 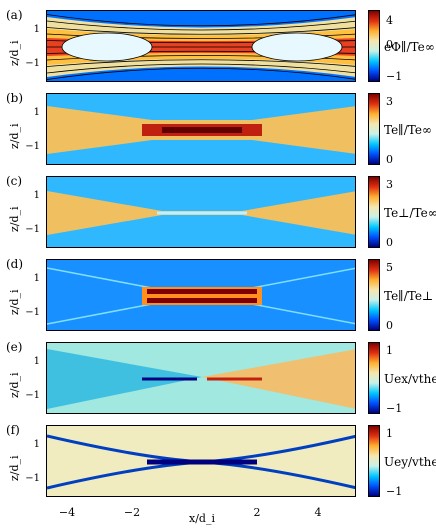 I want to click on colorbar-label: Uey/vthe, so click(x=410, y=462).